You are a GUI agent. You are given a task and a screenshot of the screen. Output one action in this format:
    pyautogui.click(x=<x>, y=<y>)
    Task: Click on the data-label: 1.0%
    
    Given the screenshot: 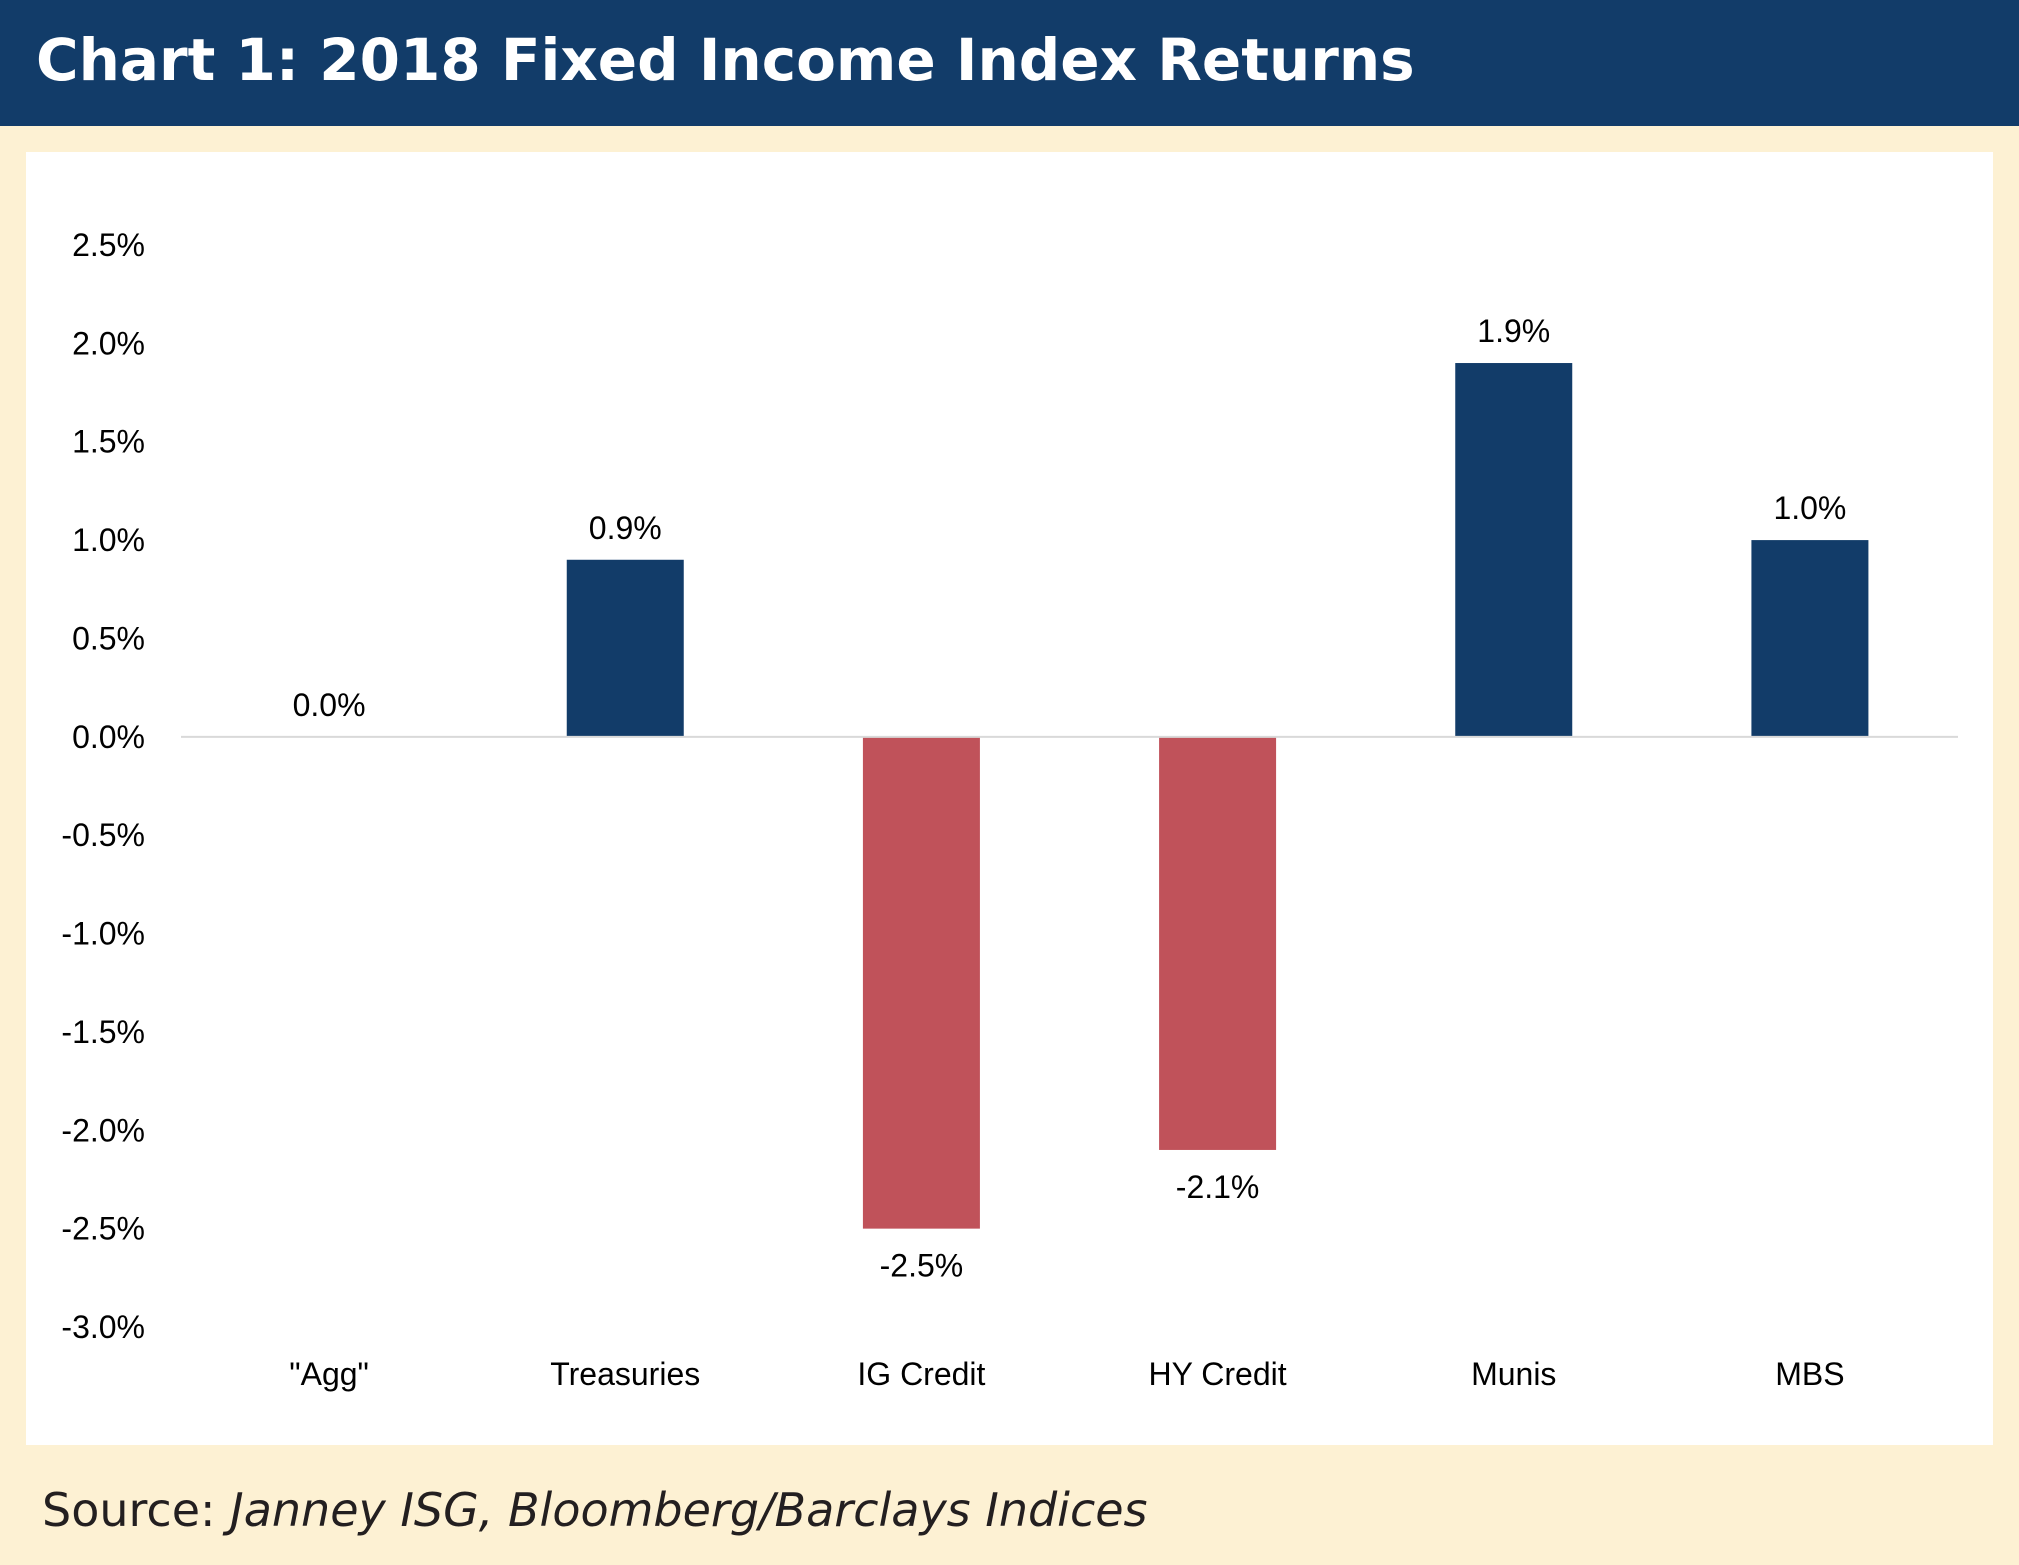 What is the action you would take?
    pyautogui.click(x=1809, y=508)
    